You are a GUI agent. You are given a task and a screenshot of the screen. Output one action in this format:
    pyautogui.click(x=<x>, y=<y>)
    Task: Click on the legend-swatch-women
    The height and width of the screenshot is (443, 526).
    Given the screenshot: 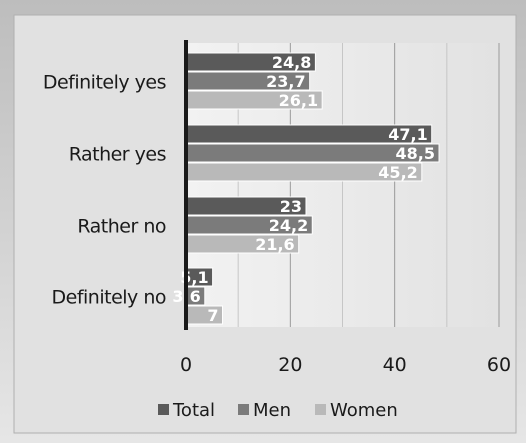 What is the action you would take?
    pyautogui.click(x=320, y=409)
    